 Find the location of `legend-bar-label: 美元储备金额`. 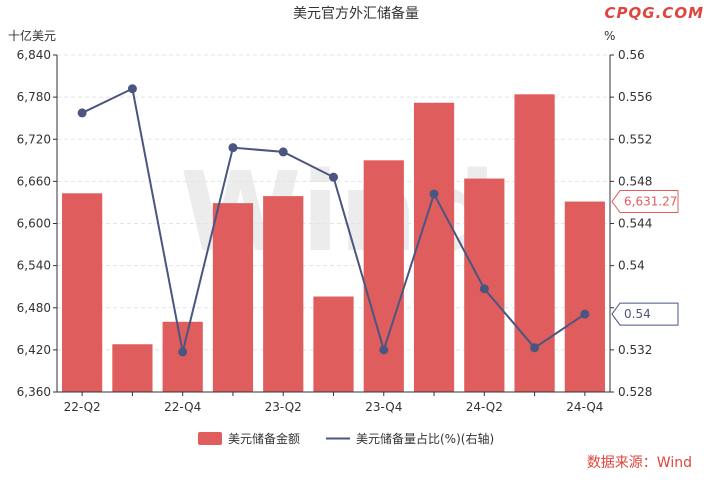

legend-bar-label: 美元储备金额 is located at coordinates (264, 438).